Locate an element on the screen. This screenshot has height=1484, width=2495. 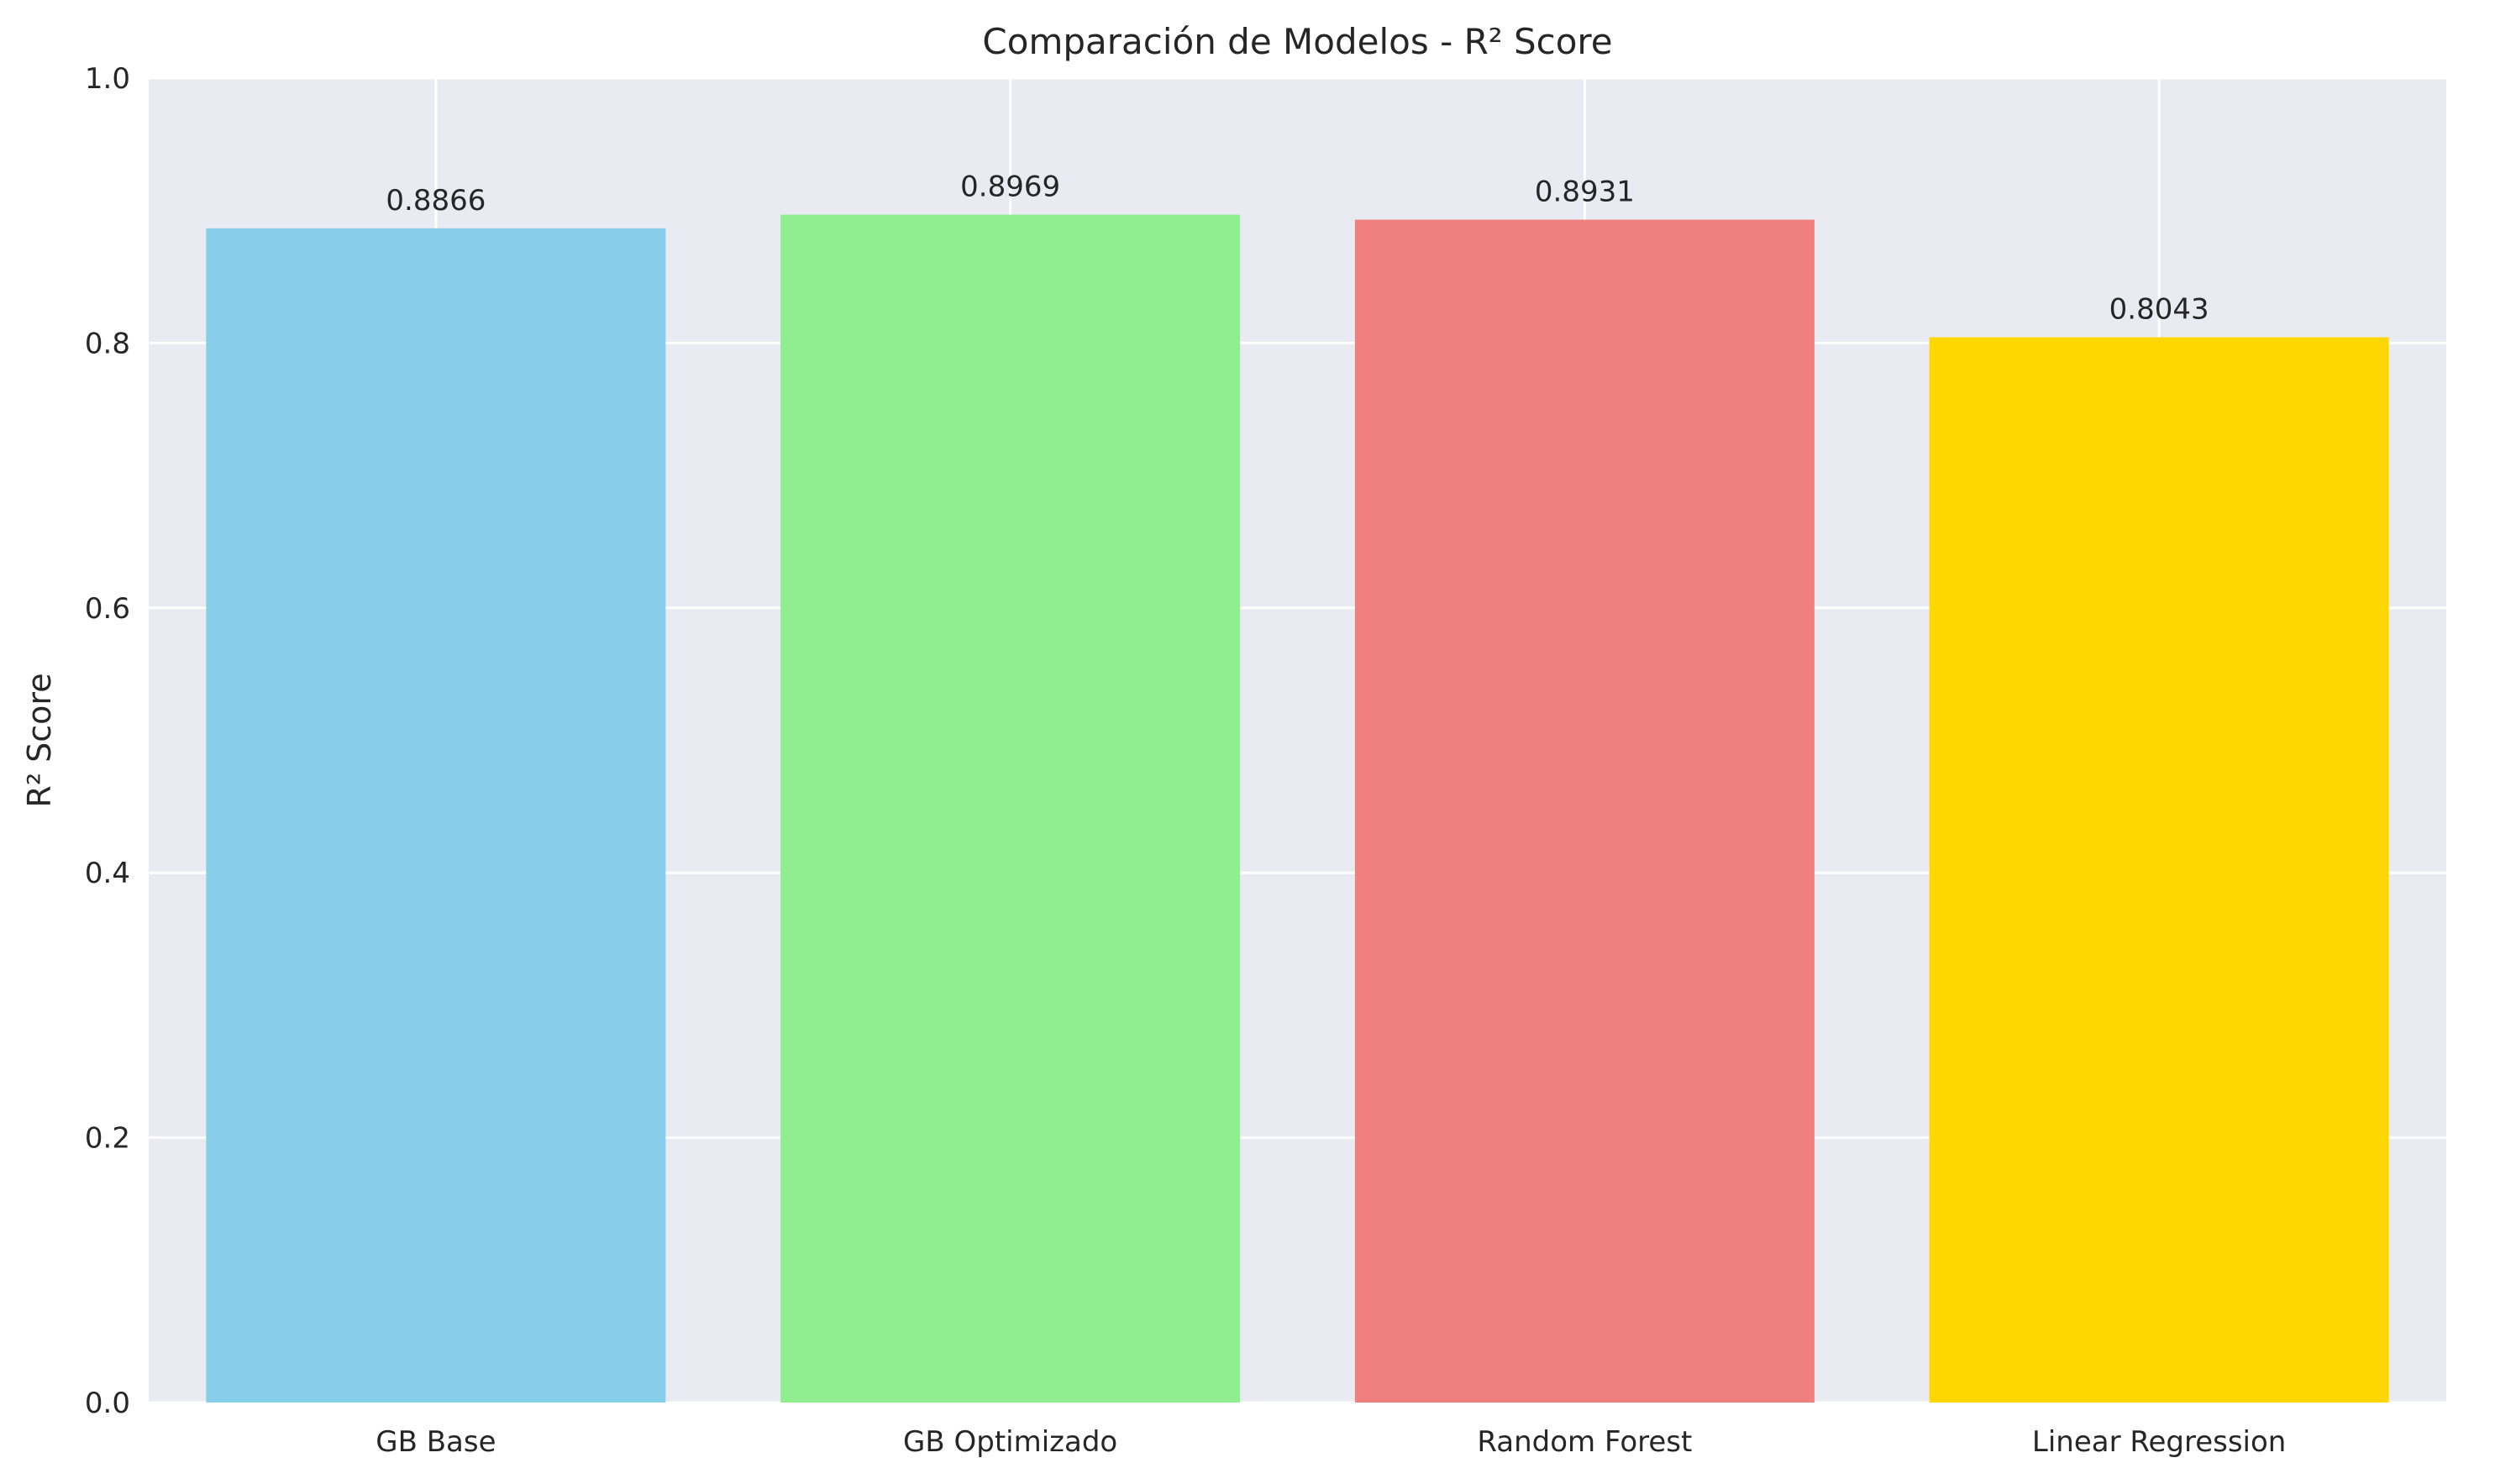
data-label: 0.8931 is located at coordinates (1585, 193).